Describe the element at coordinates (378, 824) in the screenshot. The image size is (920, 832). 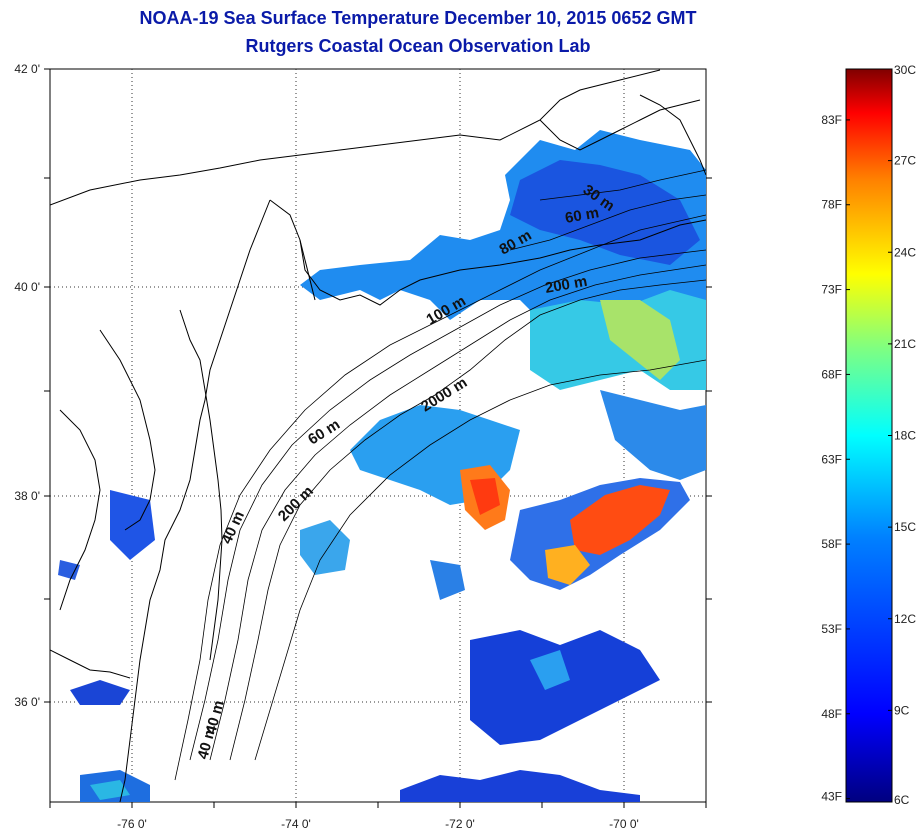
I see `longitude-labels: -76 0' -74 0' -72 0' -70 0'` at that location.